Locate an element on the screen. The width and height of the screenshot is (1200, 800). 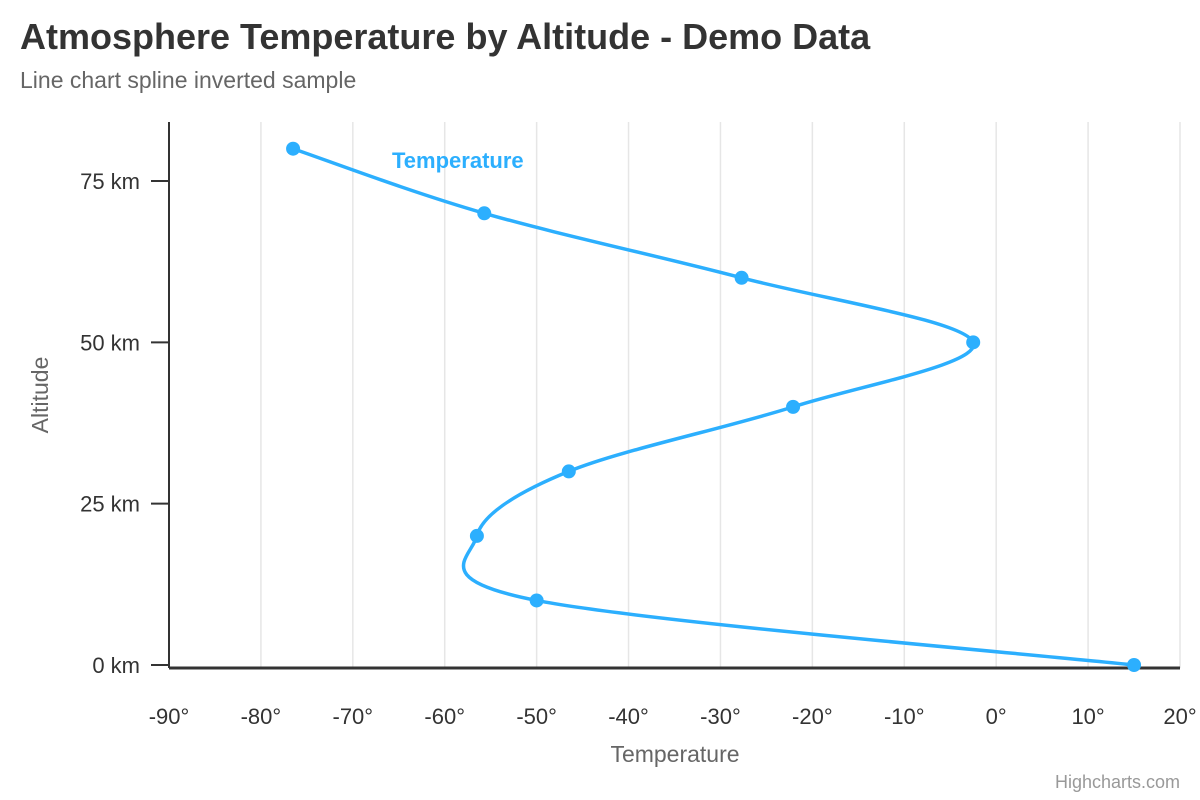
y-tick-label: 50 km is located at coordinates (110, 342).